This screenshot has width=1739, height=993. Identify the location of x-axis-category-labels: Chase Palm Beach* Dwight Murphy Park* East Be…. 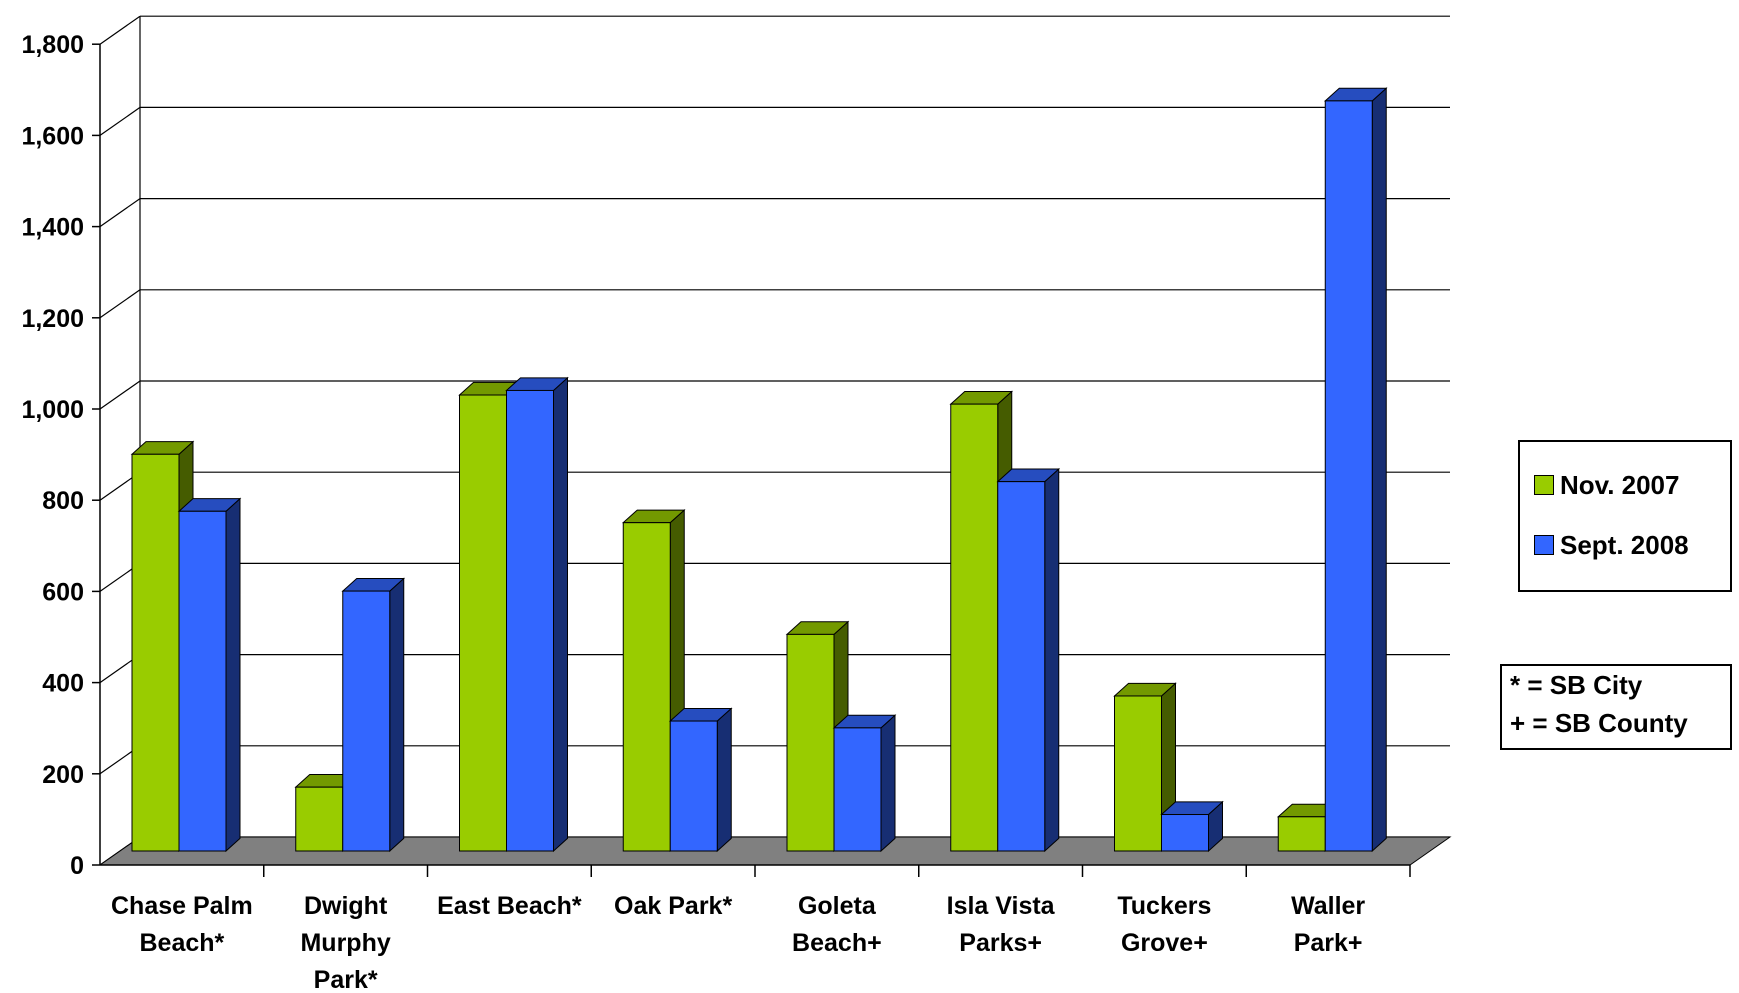
(738, 942).